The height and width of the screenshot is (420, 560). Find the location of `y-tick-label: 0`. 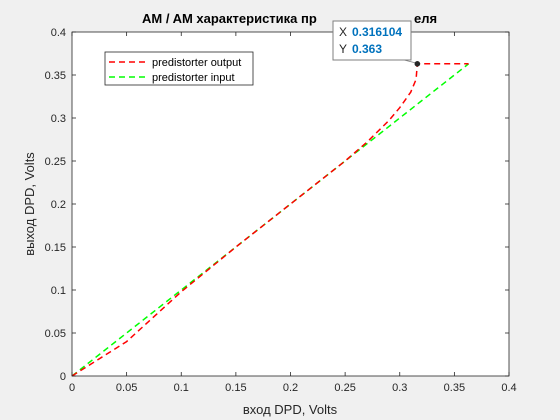

y-tick-label: 0 is located at coordinates (63, 377).